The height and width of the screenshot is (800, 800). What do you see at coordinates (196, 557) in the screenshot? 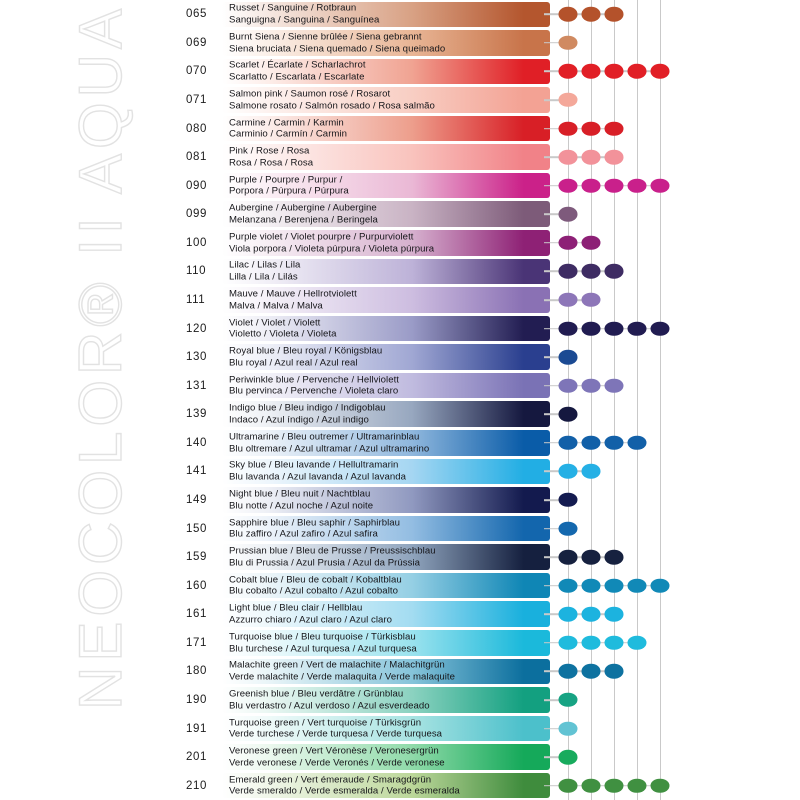
I see `color-code: 159` at bounding box center [196, 557].